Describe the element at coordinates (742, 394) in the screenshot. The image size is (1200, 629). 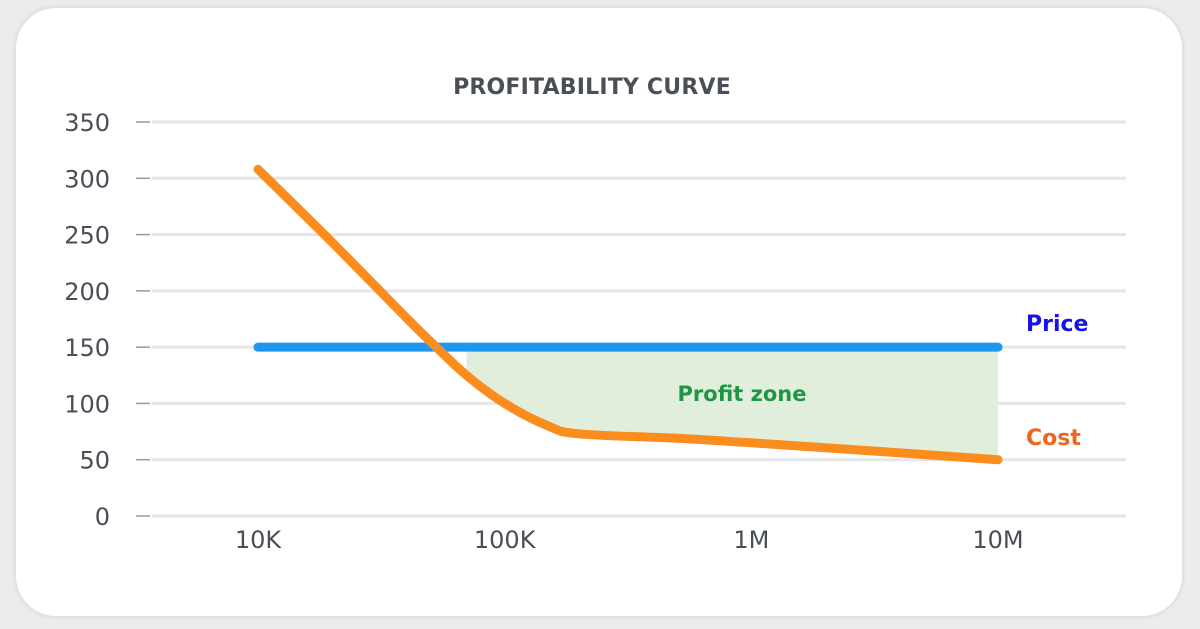
I see `profit-zone-label: Profit zone` at that location.